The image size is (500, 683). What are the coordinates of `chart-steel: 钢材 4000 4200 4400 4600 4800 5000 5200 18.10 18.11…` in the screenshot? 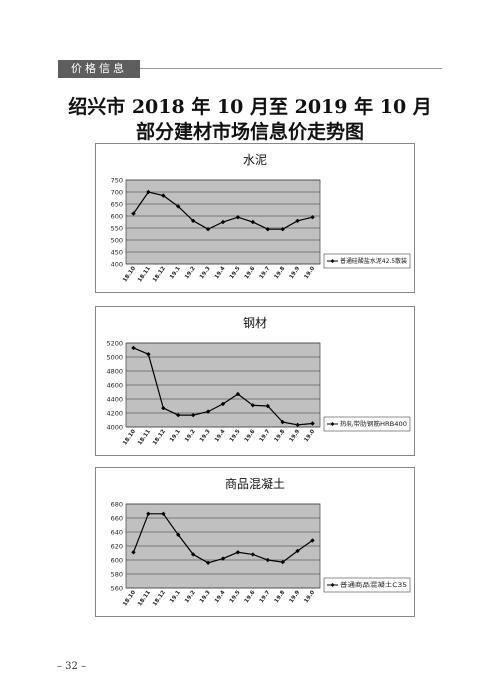 It's located at (258, 381).